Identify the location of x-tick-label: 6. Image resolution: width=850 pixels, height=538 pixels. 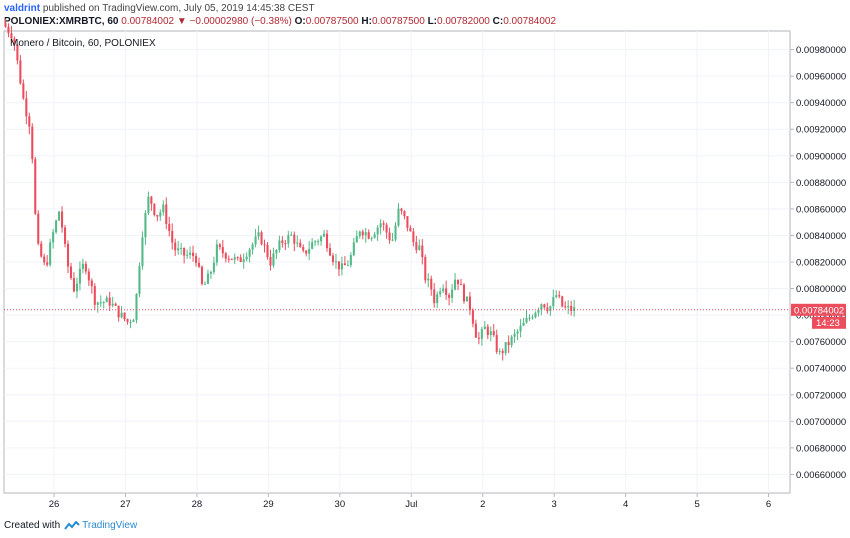
(768, 504).